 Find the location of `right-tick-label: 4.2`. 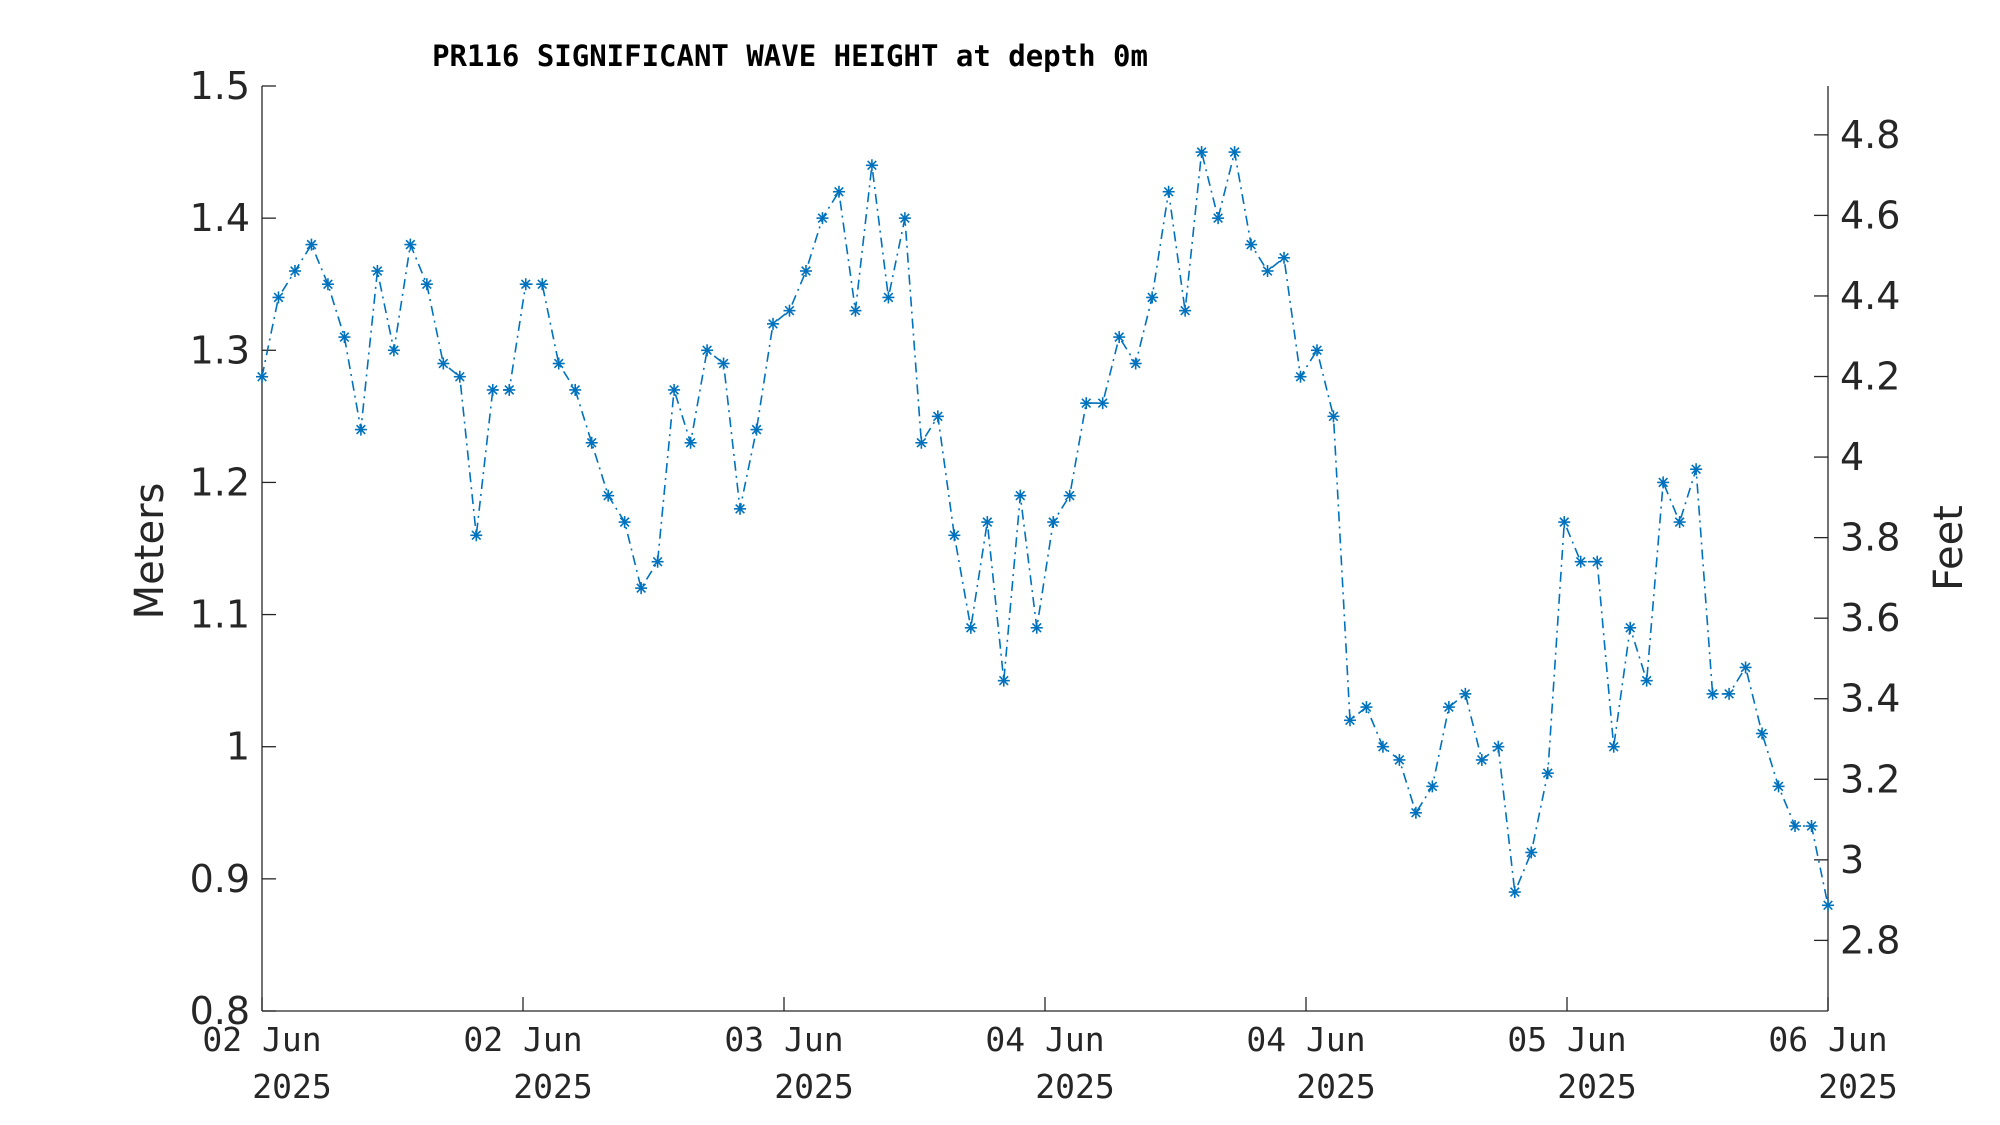

right-tick-label: 4.2 is located at coordinates (1870, 377).